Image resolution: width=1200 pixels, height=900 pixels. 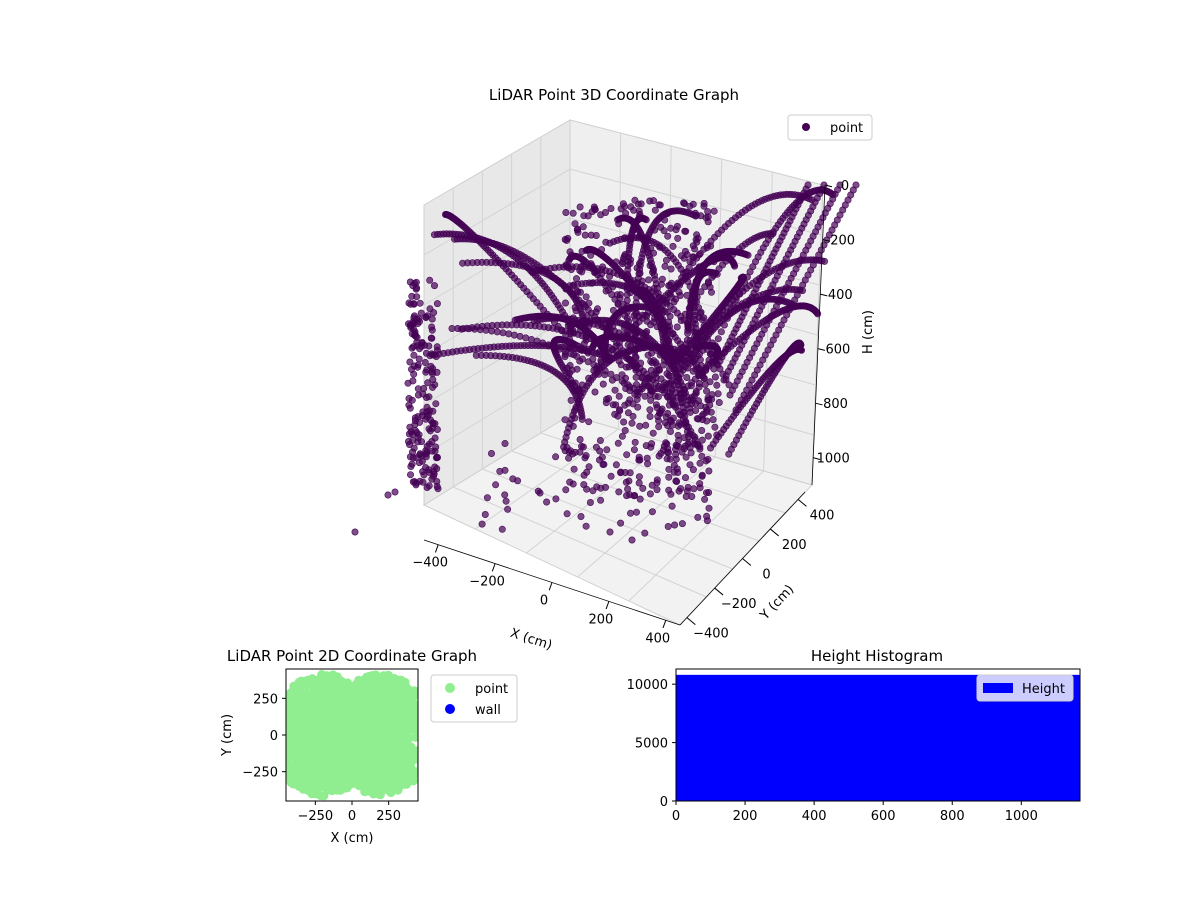 I want to click on y3d-tick-3: 200, so click(x=794, y=545).